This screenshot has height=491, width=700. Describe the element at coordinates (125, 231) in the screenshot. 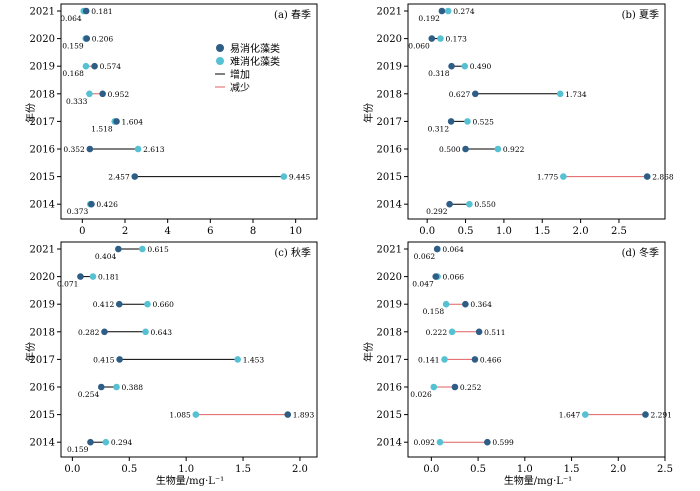

I see `x-tick-label: 2` at that location.